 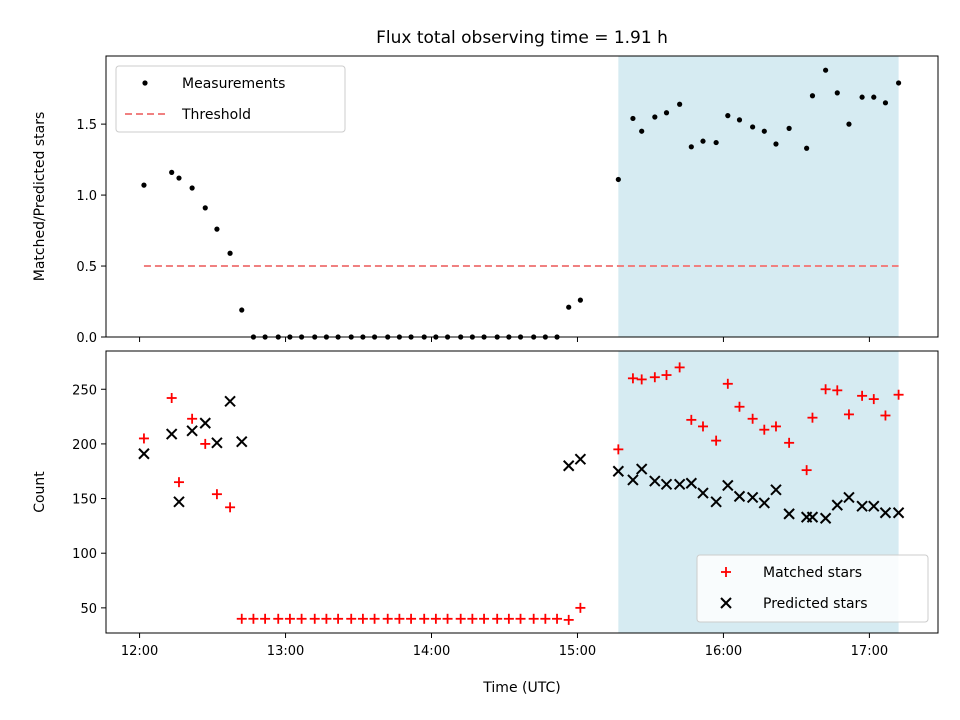 I want to click on y-tick-label: 150, so click(x=84, y=500).